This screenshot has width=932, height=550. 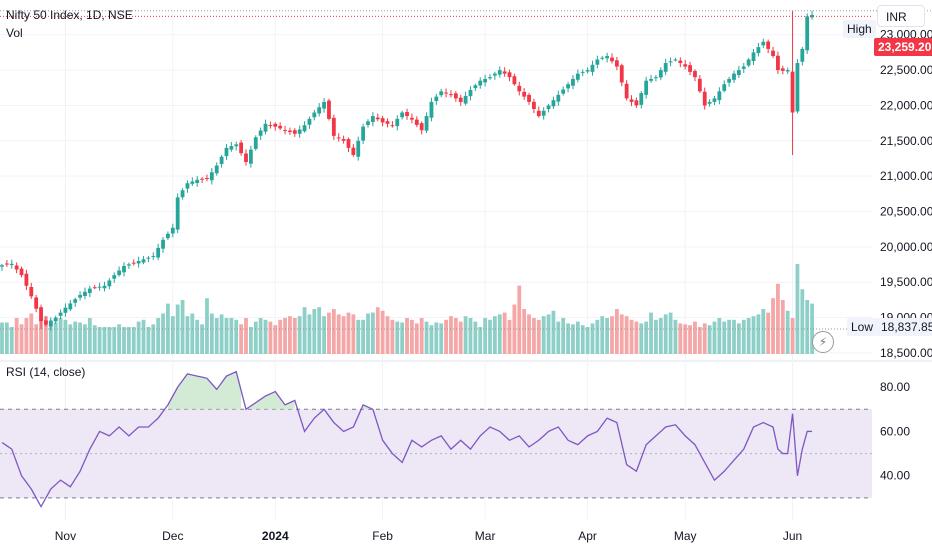 I want to click on currency-selector: INR, so click(x=901, y=16).